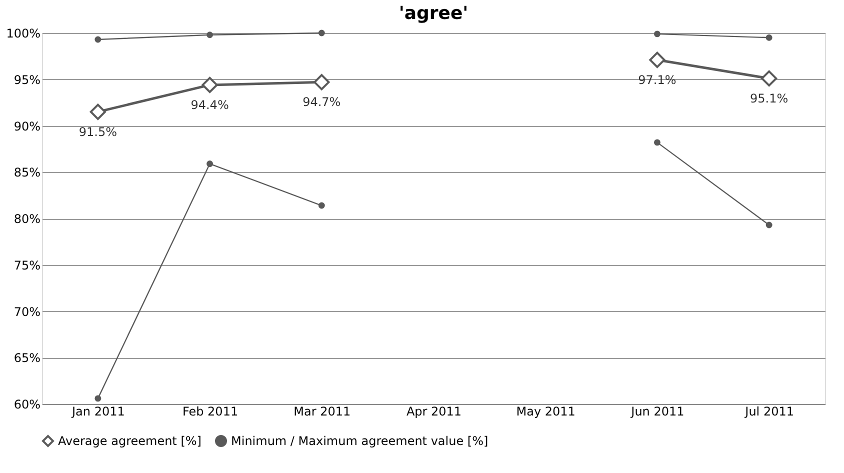  Describe the element at coordinates (97, 131) in the screenshot. I see `data-label: 91.5%` at that location.